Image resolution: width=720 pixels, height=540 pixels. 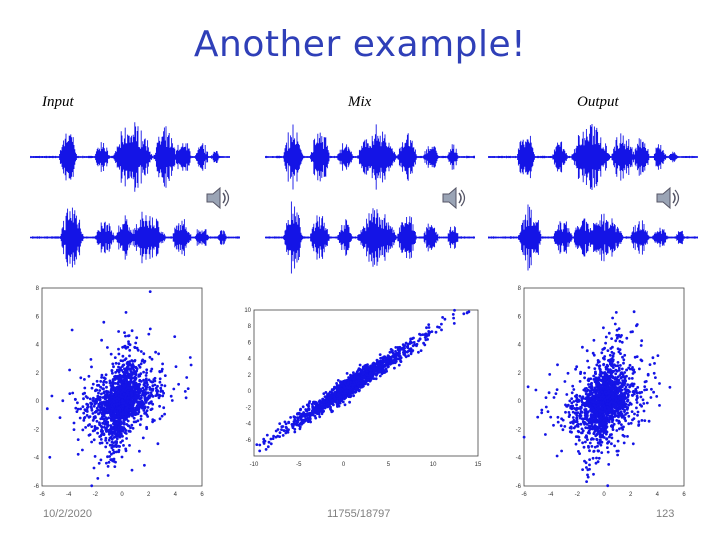 I want to click on y-tick-label: -2, so click(x=249, y=408).